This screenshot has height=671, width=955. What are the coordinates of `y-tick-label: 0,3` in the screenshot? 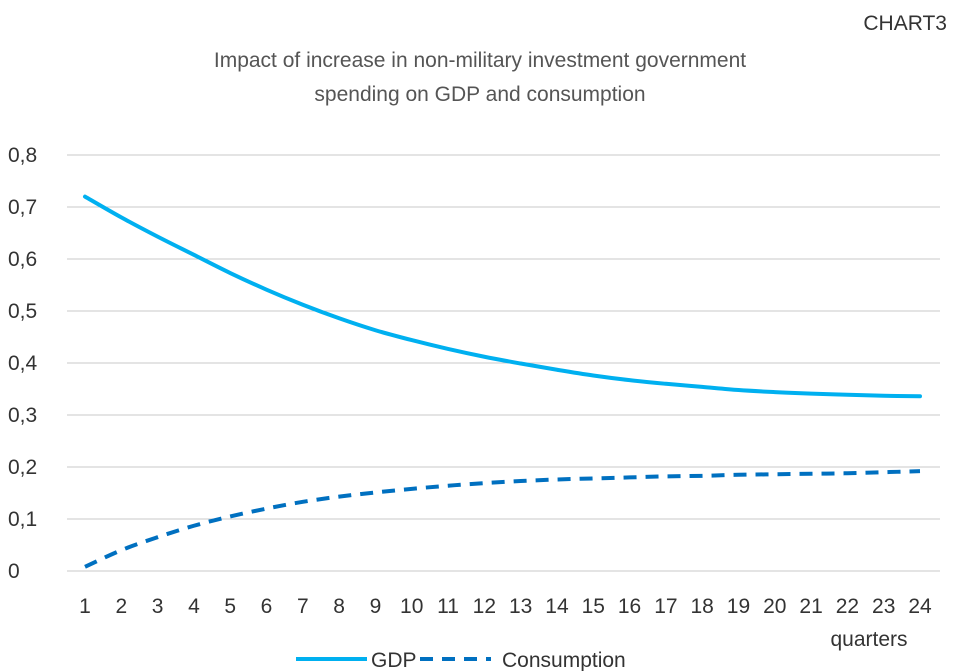 It's located at (22, 415).